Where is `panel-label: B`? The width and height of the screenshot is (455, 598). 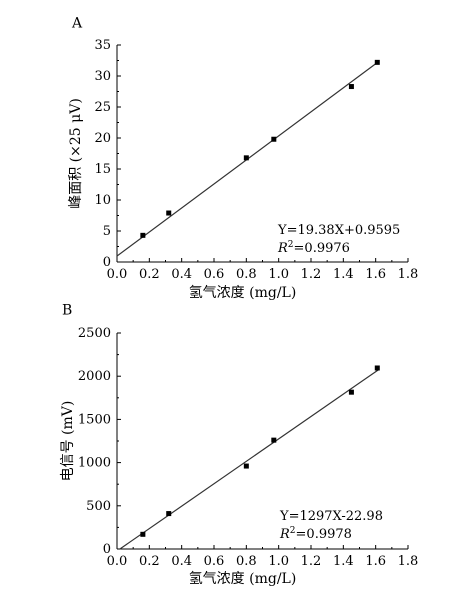 panel-label: B is located at coordinates (67, 311).